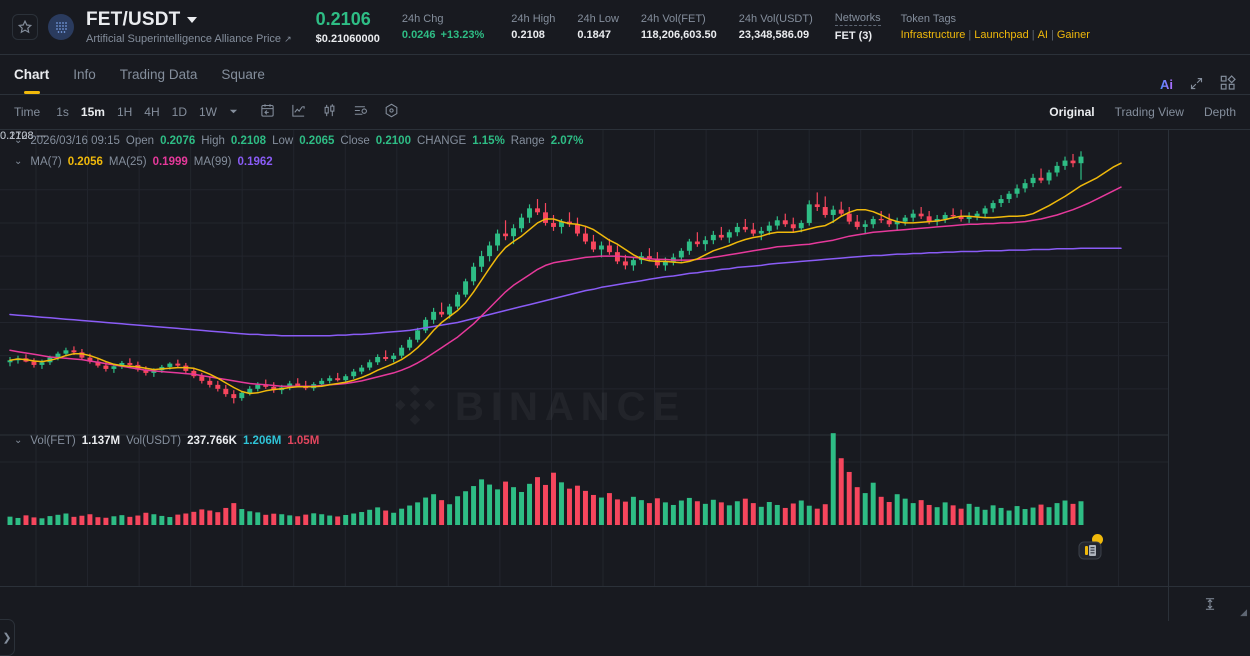 The height and width of the screenshot is (656, 1250). I want to click on stat-24h-low: 24h Low 0.1847, so click(598, 27).